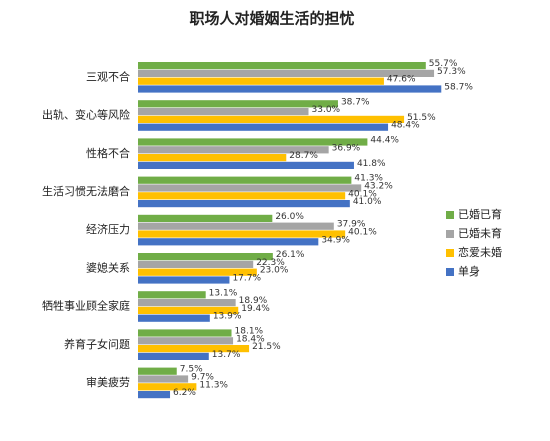 The width and height of the screenshot is (550, 441). Describe the element at coordinates (355, 102) in the screenshot. I see `value-label: 38.7%` at that location.